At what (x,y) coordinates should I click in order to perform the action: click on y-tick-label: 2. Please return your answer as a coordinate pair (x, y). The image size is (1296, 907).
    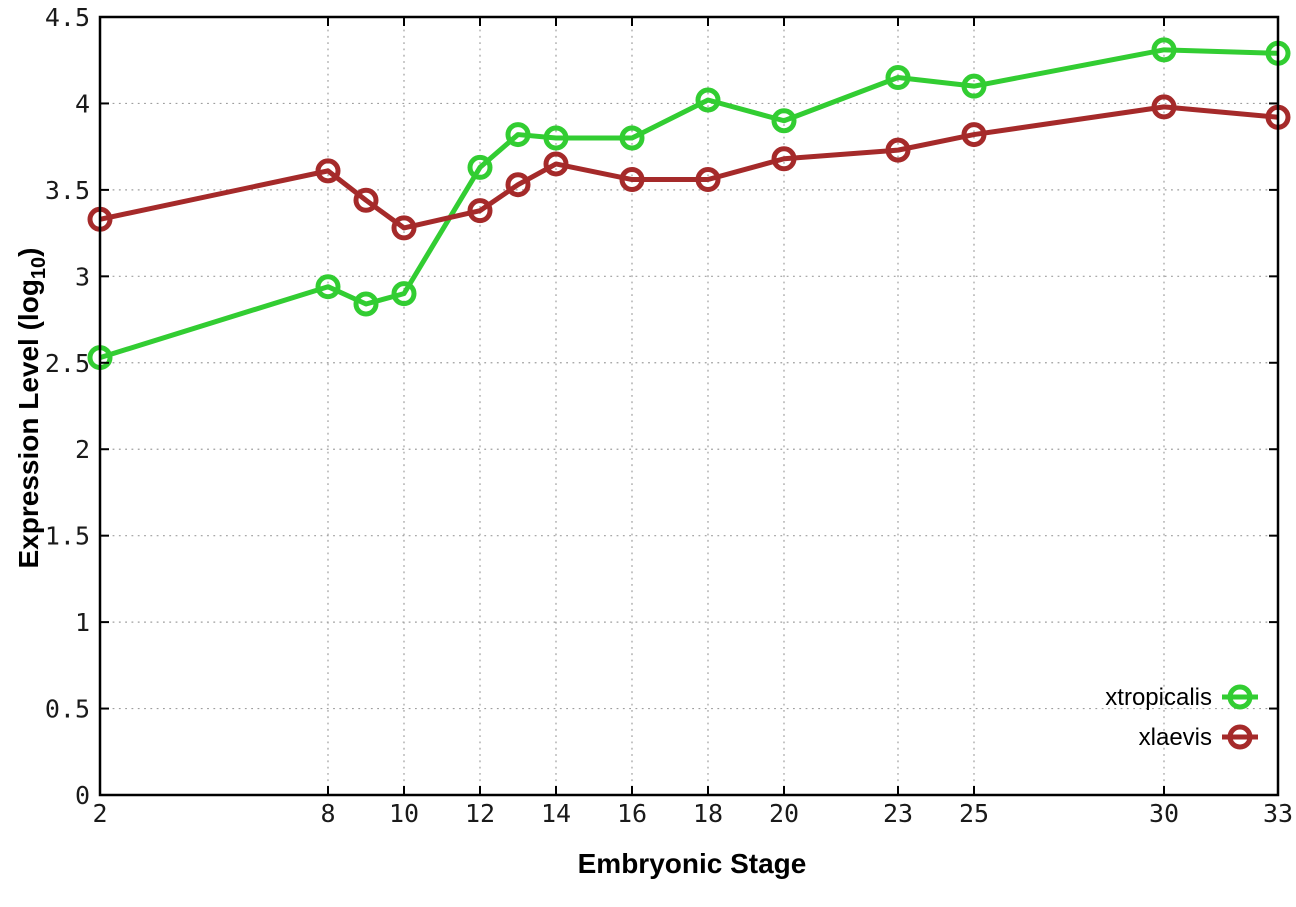
    Looking at the image, I should click on (82, 449).